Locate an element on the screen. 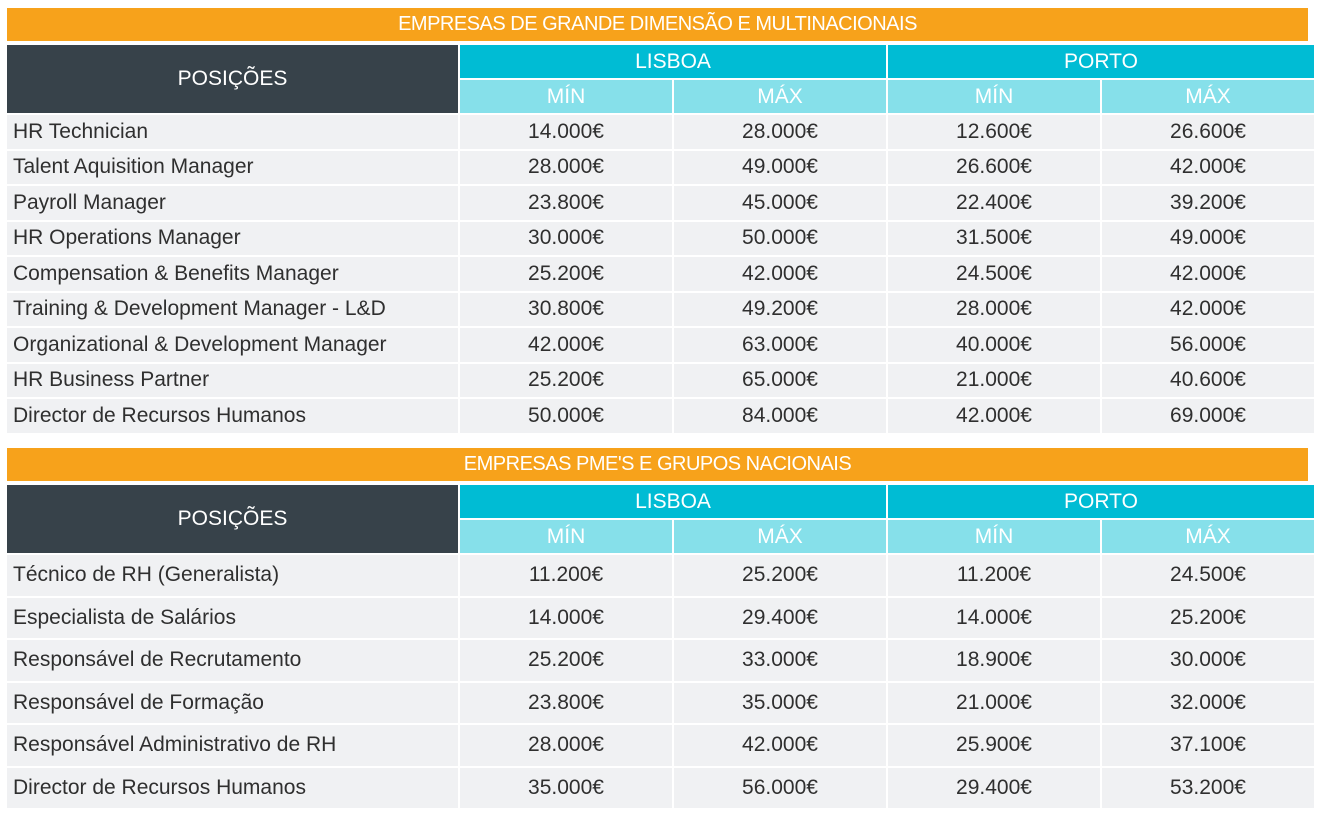 Image resolution: width=1321 pixels, height=817 pixels. porto-min-cell: 31.500€ is located at coordinates (994, 238).